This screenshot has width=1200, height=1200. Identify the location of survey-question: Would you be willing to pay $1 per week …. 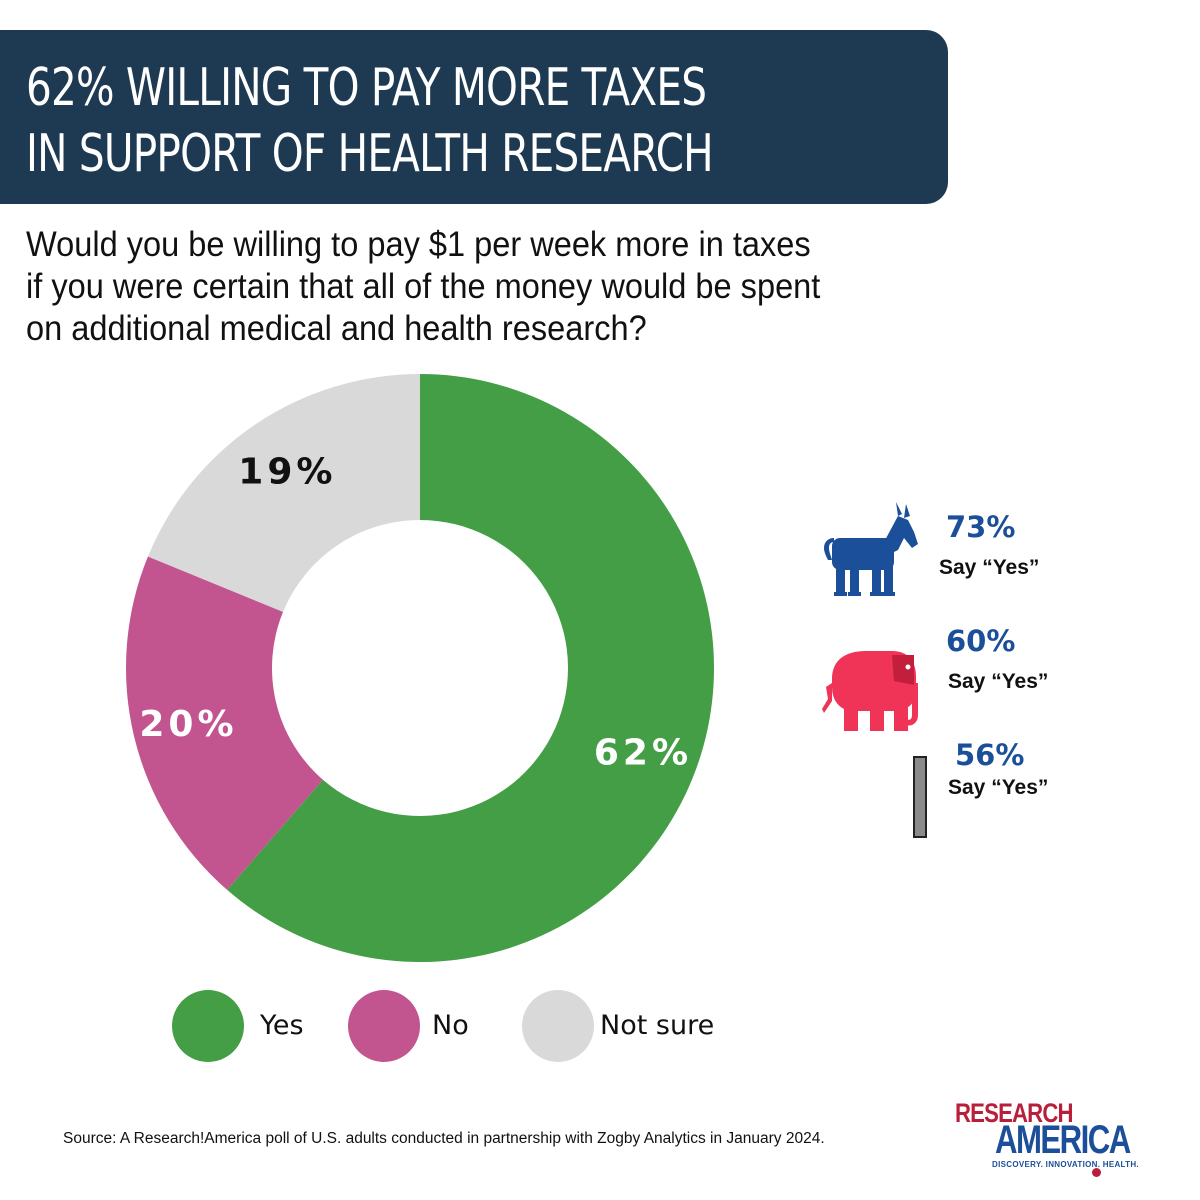
(576, 287).